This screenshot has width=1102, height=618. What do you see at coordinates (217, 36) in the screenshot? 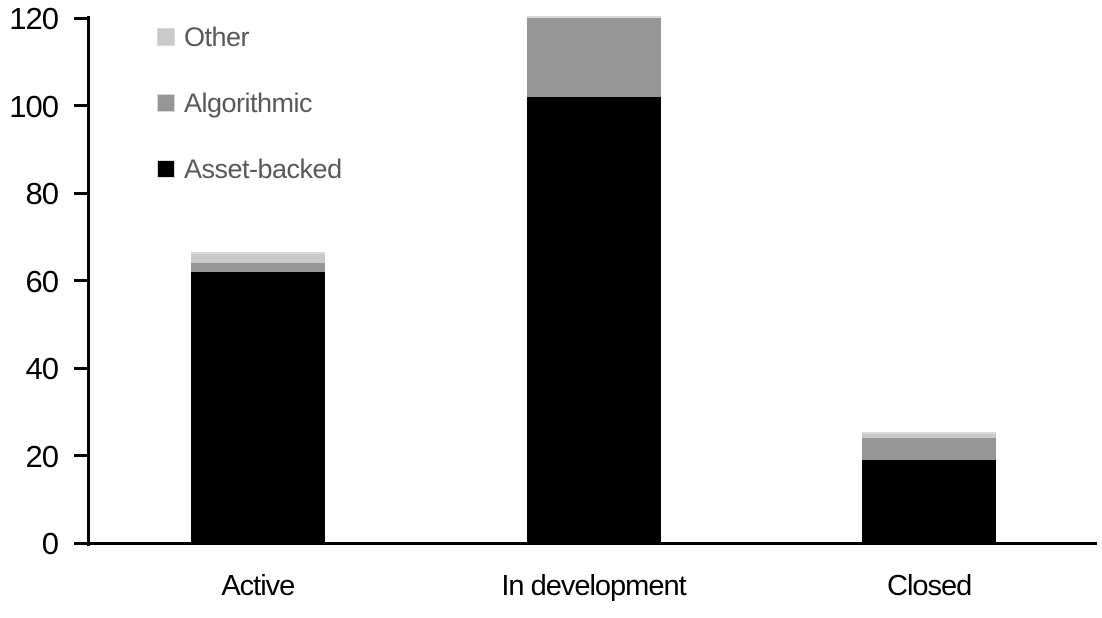
I see `legend-label-other: Other` at bounding box center [217, 36].